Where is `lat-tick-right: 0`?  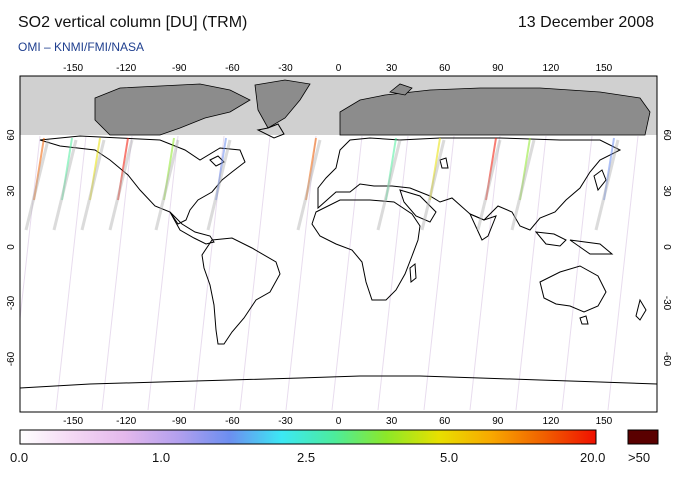 lat-tick-right: 0 is located at coordinates (666, 247).